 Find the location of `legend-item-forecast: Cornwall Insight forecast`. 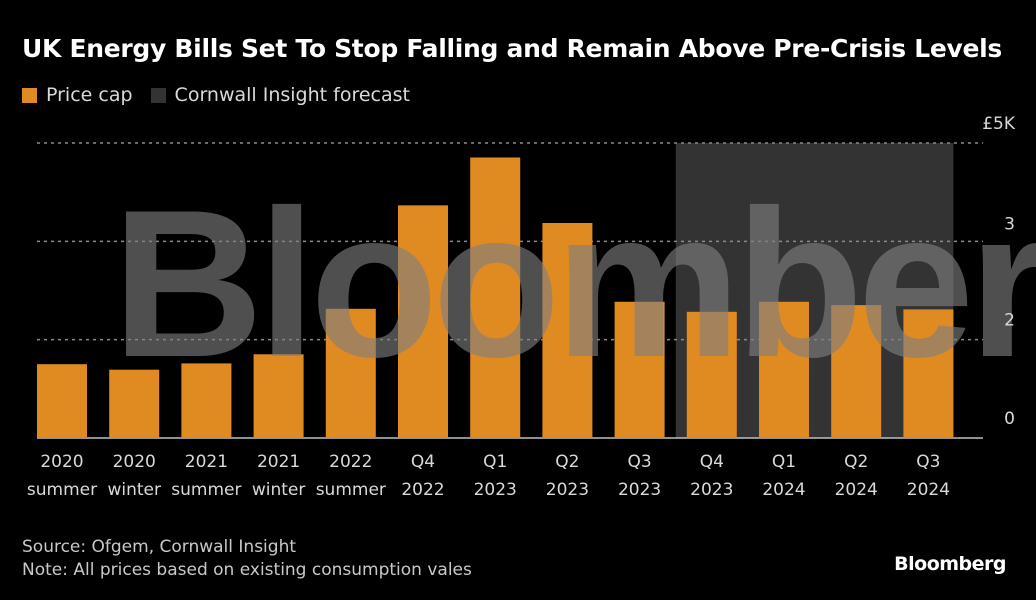

legend-item-forecast: Cornwall Insight forecast is located at coordinates (280, 95).